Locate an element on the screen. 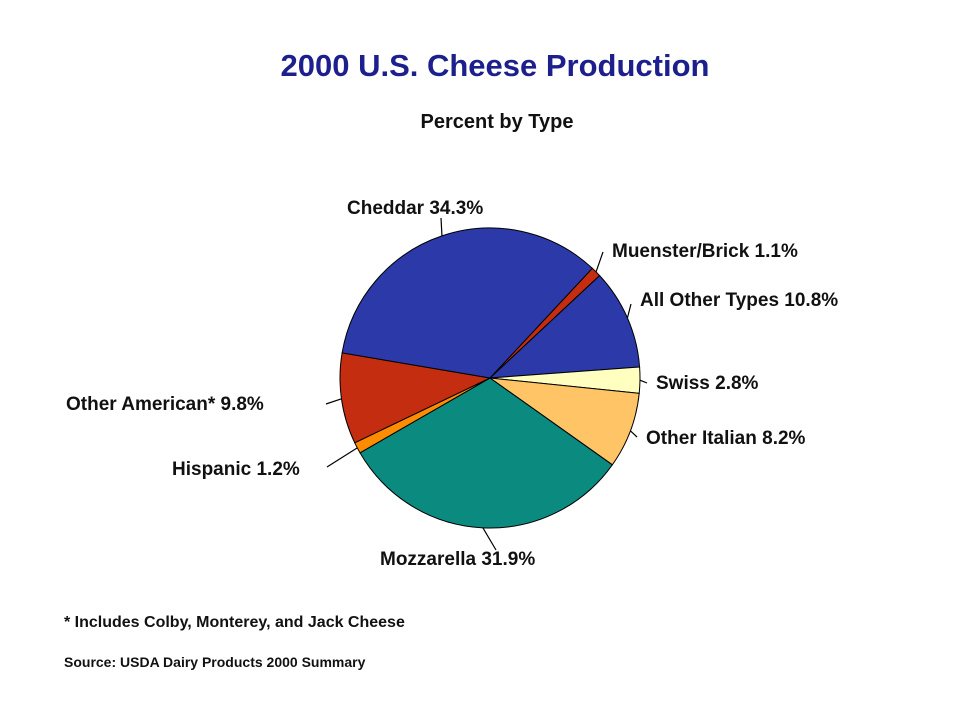 This screenshot has height=720, width=960. leader-line-all-other-types is located at coordinates (629, 311).